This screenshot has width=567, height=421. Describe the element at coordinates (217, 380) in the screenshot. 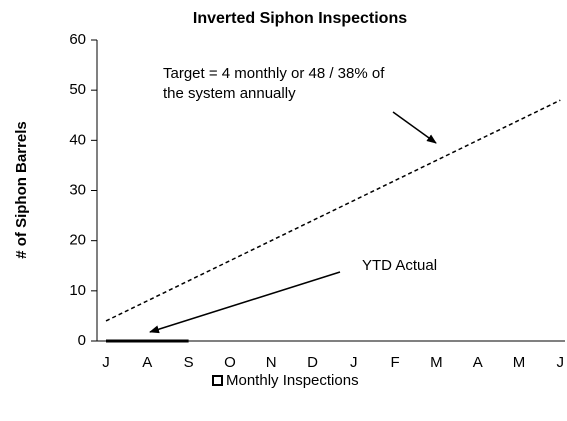

I see `legend-marker` at that location.